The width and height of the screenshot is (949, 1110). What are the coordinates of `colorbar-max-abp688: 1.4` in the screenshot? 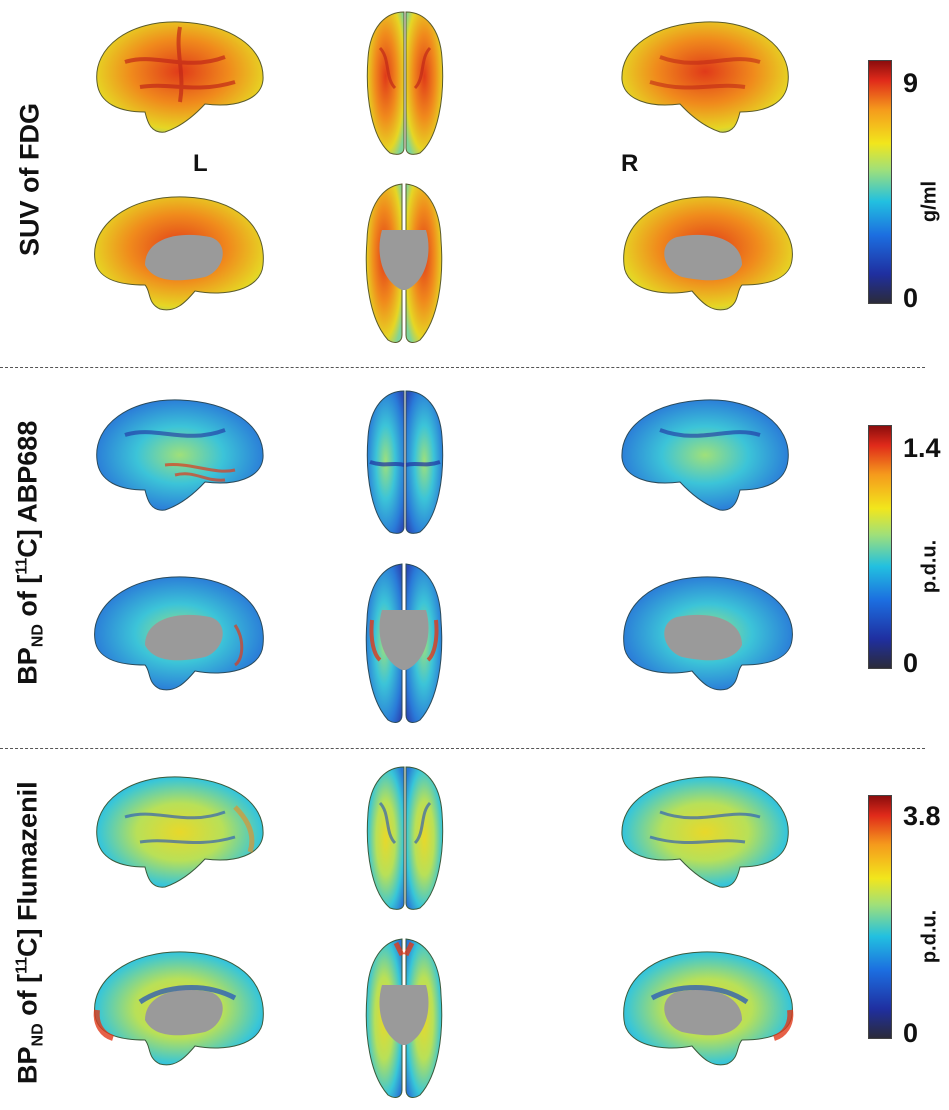 It's located at (922, 448).